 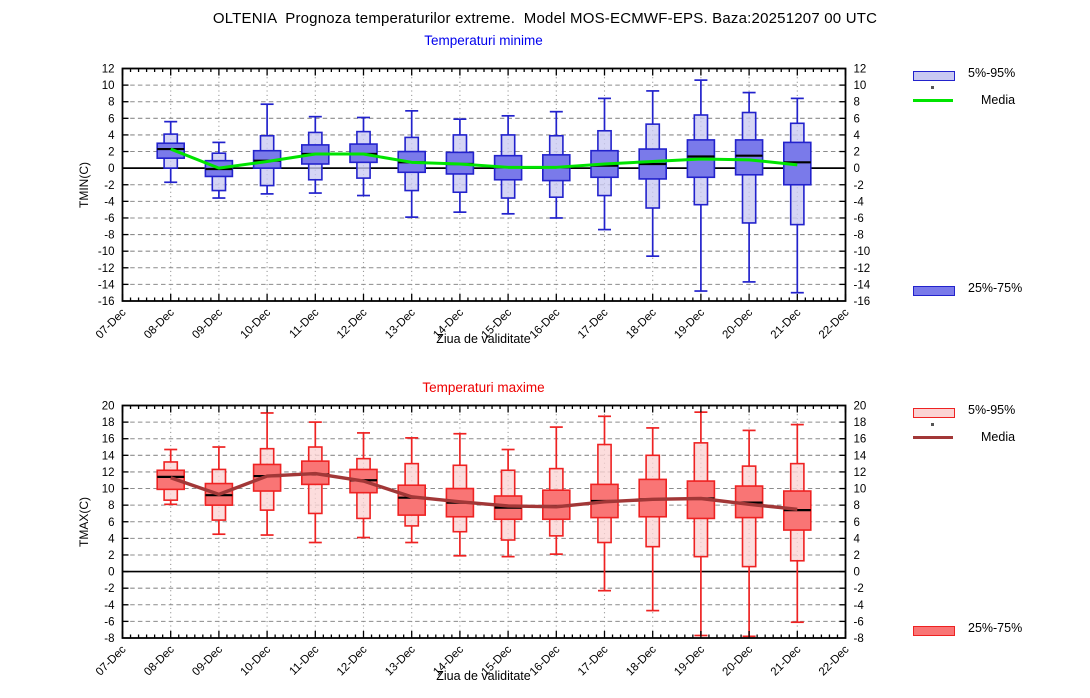 What do you see at coordinates (701, 524) in the screenshot?
I see `tmax-box-19-Dec` at bounding box center [701, 524].